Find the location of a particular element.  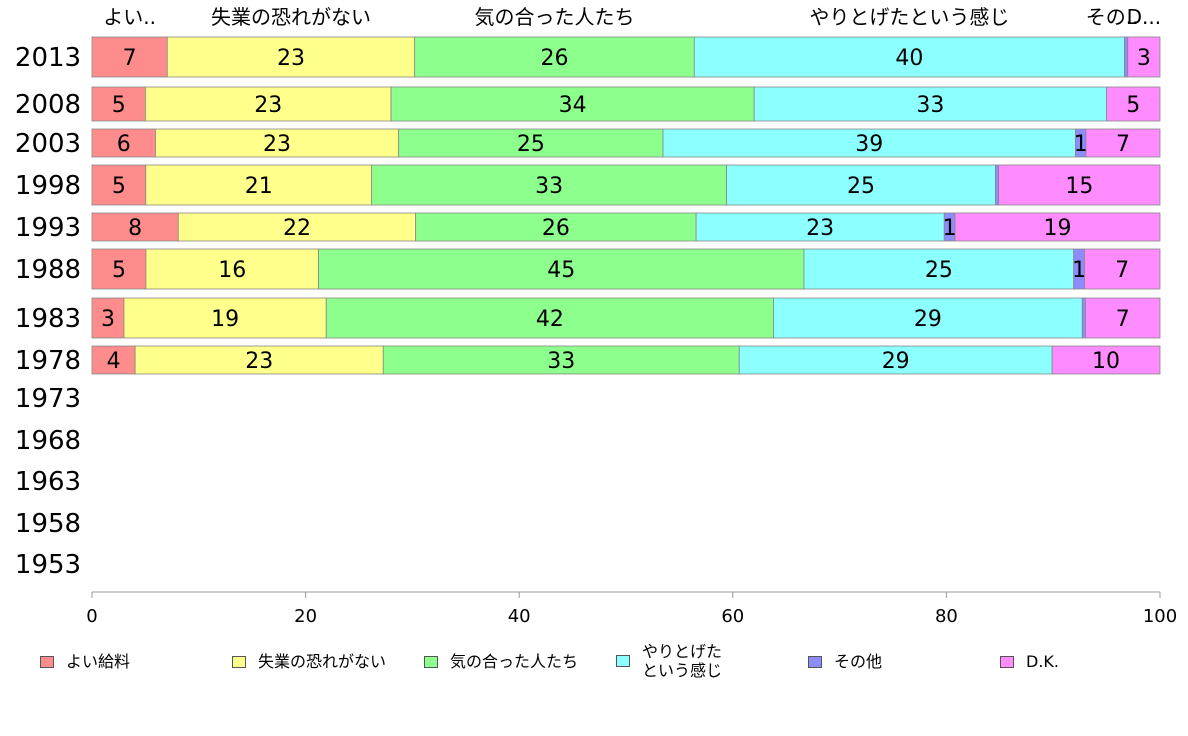

legend-item-5: D.K. is located at coordinates (1029, 661).